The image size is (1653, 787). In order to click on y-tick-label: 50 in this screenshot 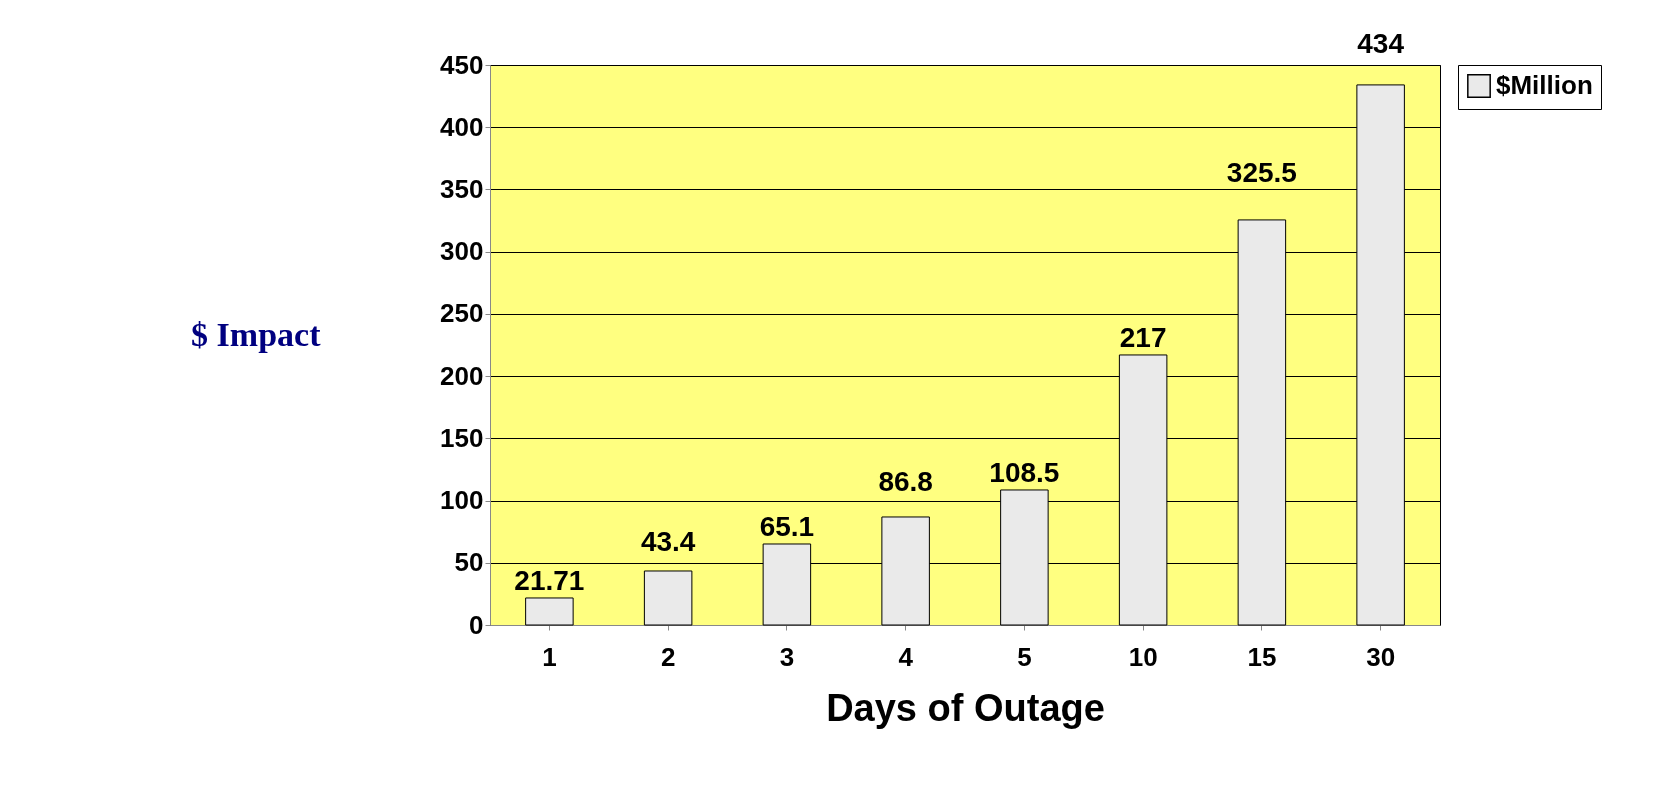, I will do `click(469, 562)`.